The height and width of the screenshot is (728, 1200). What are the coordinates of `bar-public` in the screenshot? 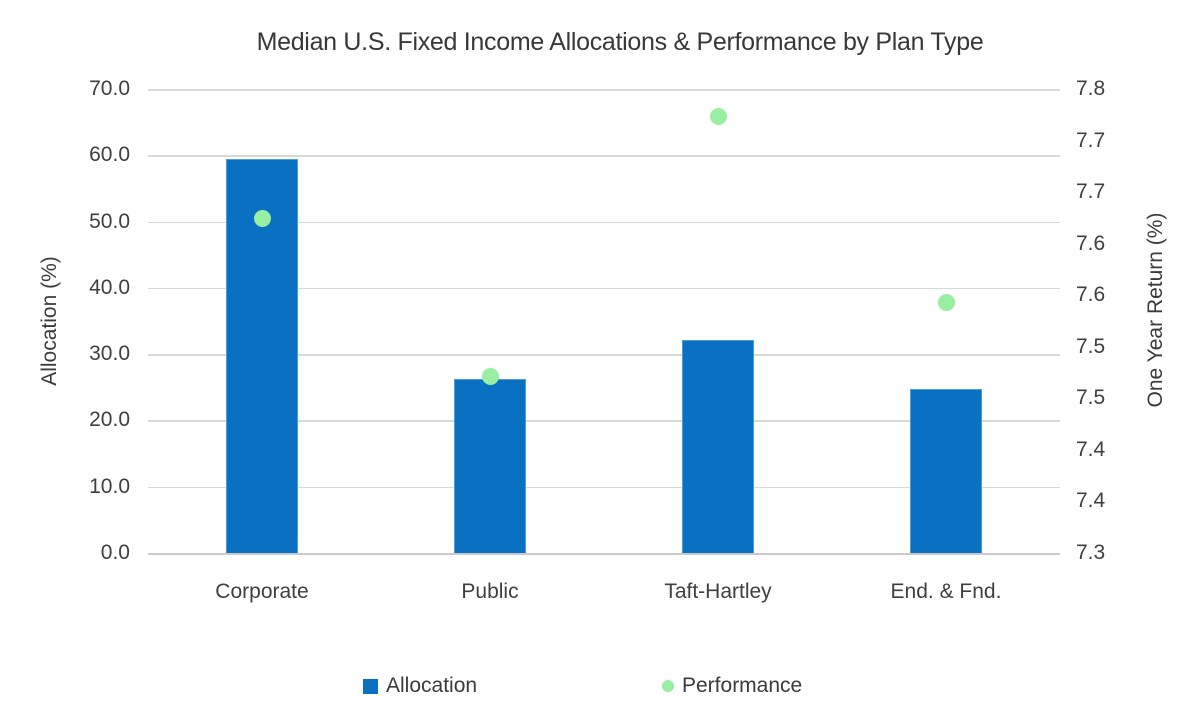 It's located at (490, 465).